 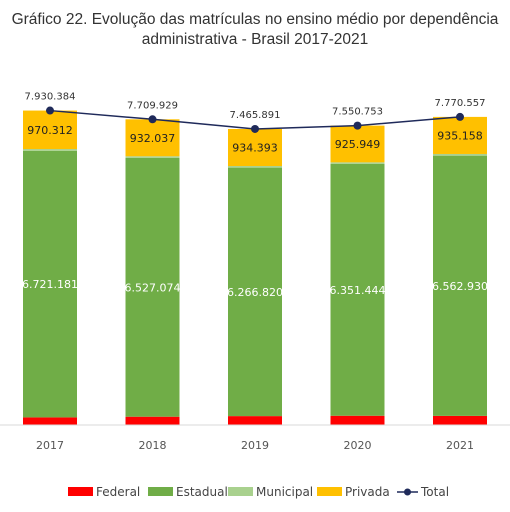 I want to click on bar-segment-privada-2018, so click(x=152, y=138).